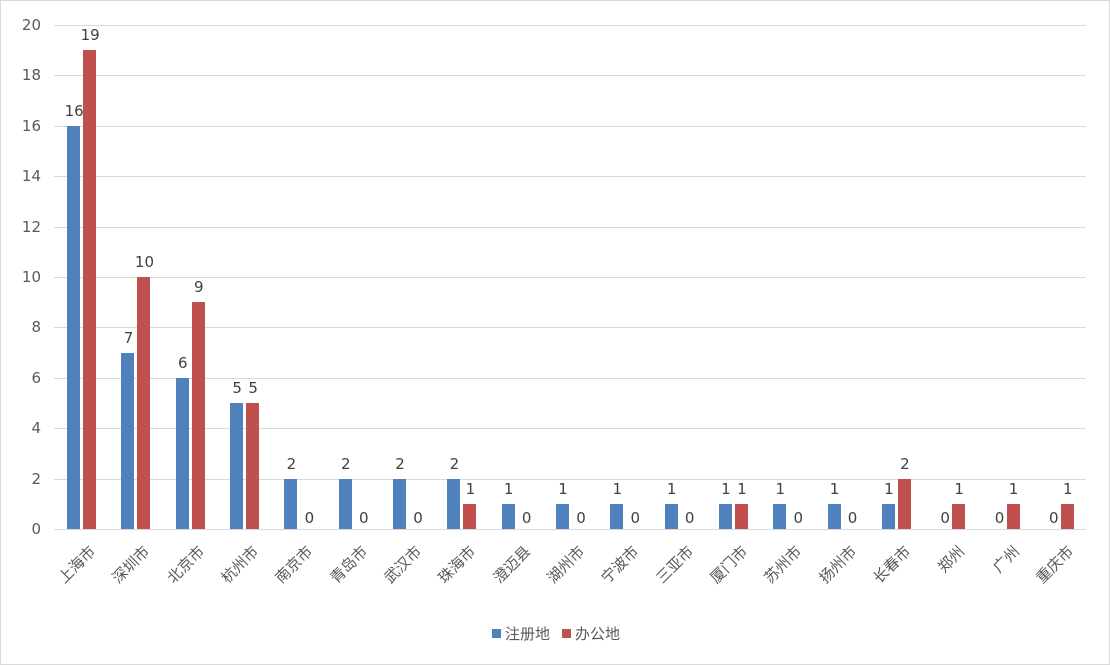  What do you see at coordinates (199, 287) in the screenshot?
I see `data-label: 9` at bounding box center [199, 287].